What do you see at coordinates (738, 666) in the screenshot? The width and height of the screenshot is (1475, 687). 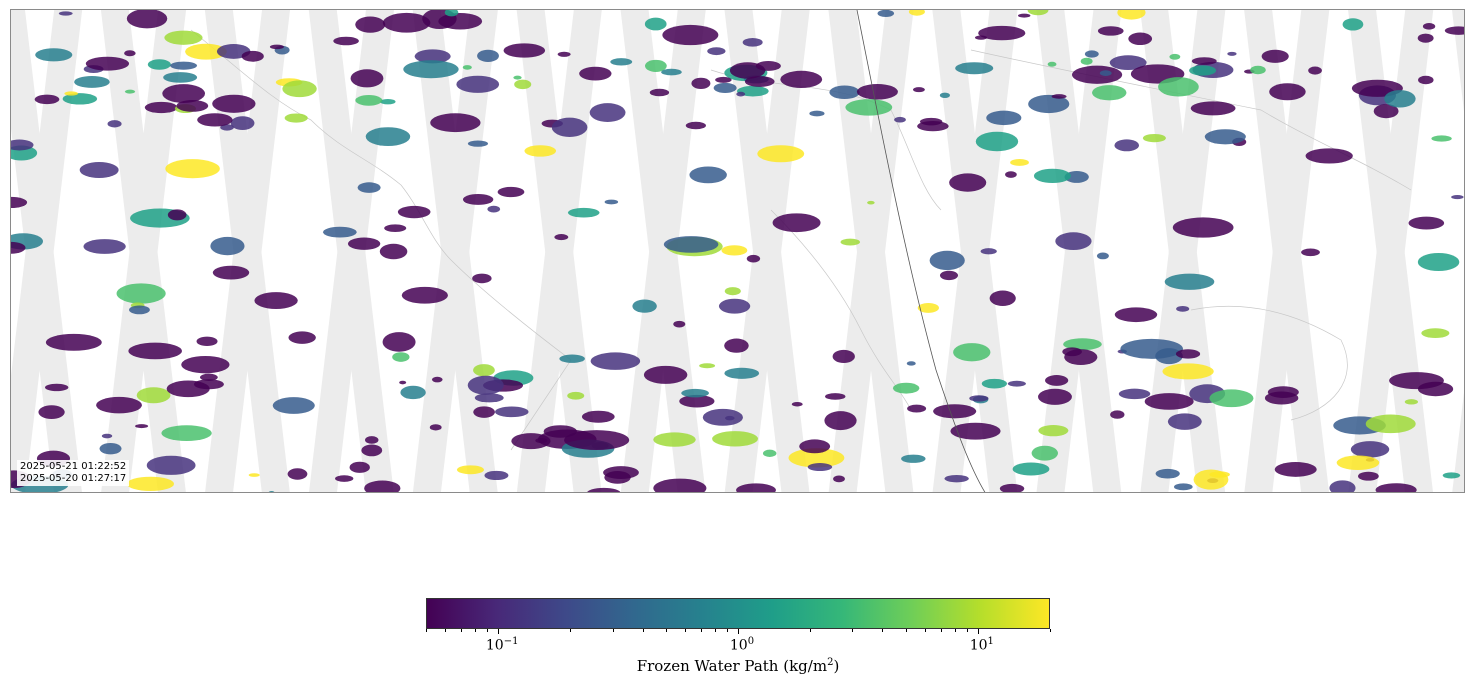 I see `colorbar-title: Frozen Water Path (kg/m2)` at bounding box center [738, 666].